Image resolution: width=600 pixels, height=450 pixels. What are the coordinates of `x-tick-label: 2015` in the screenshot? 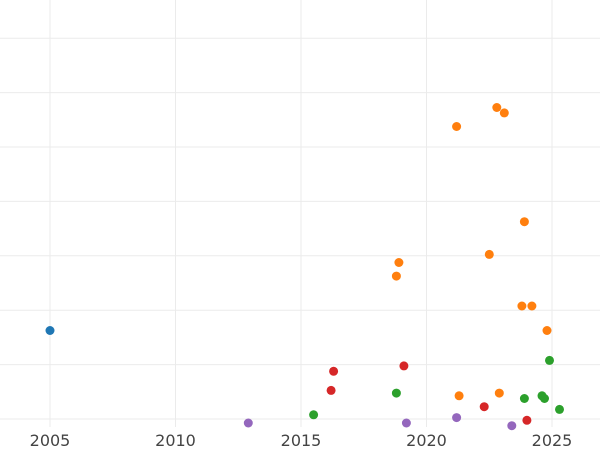 It's located at (301, 440).